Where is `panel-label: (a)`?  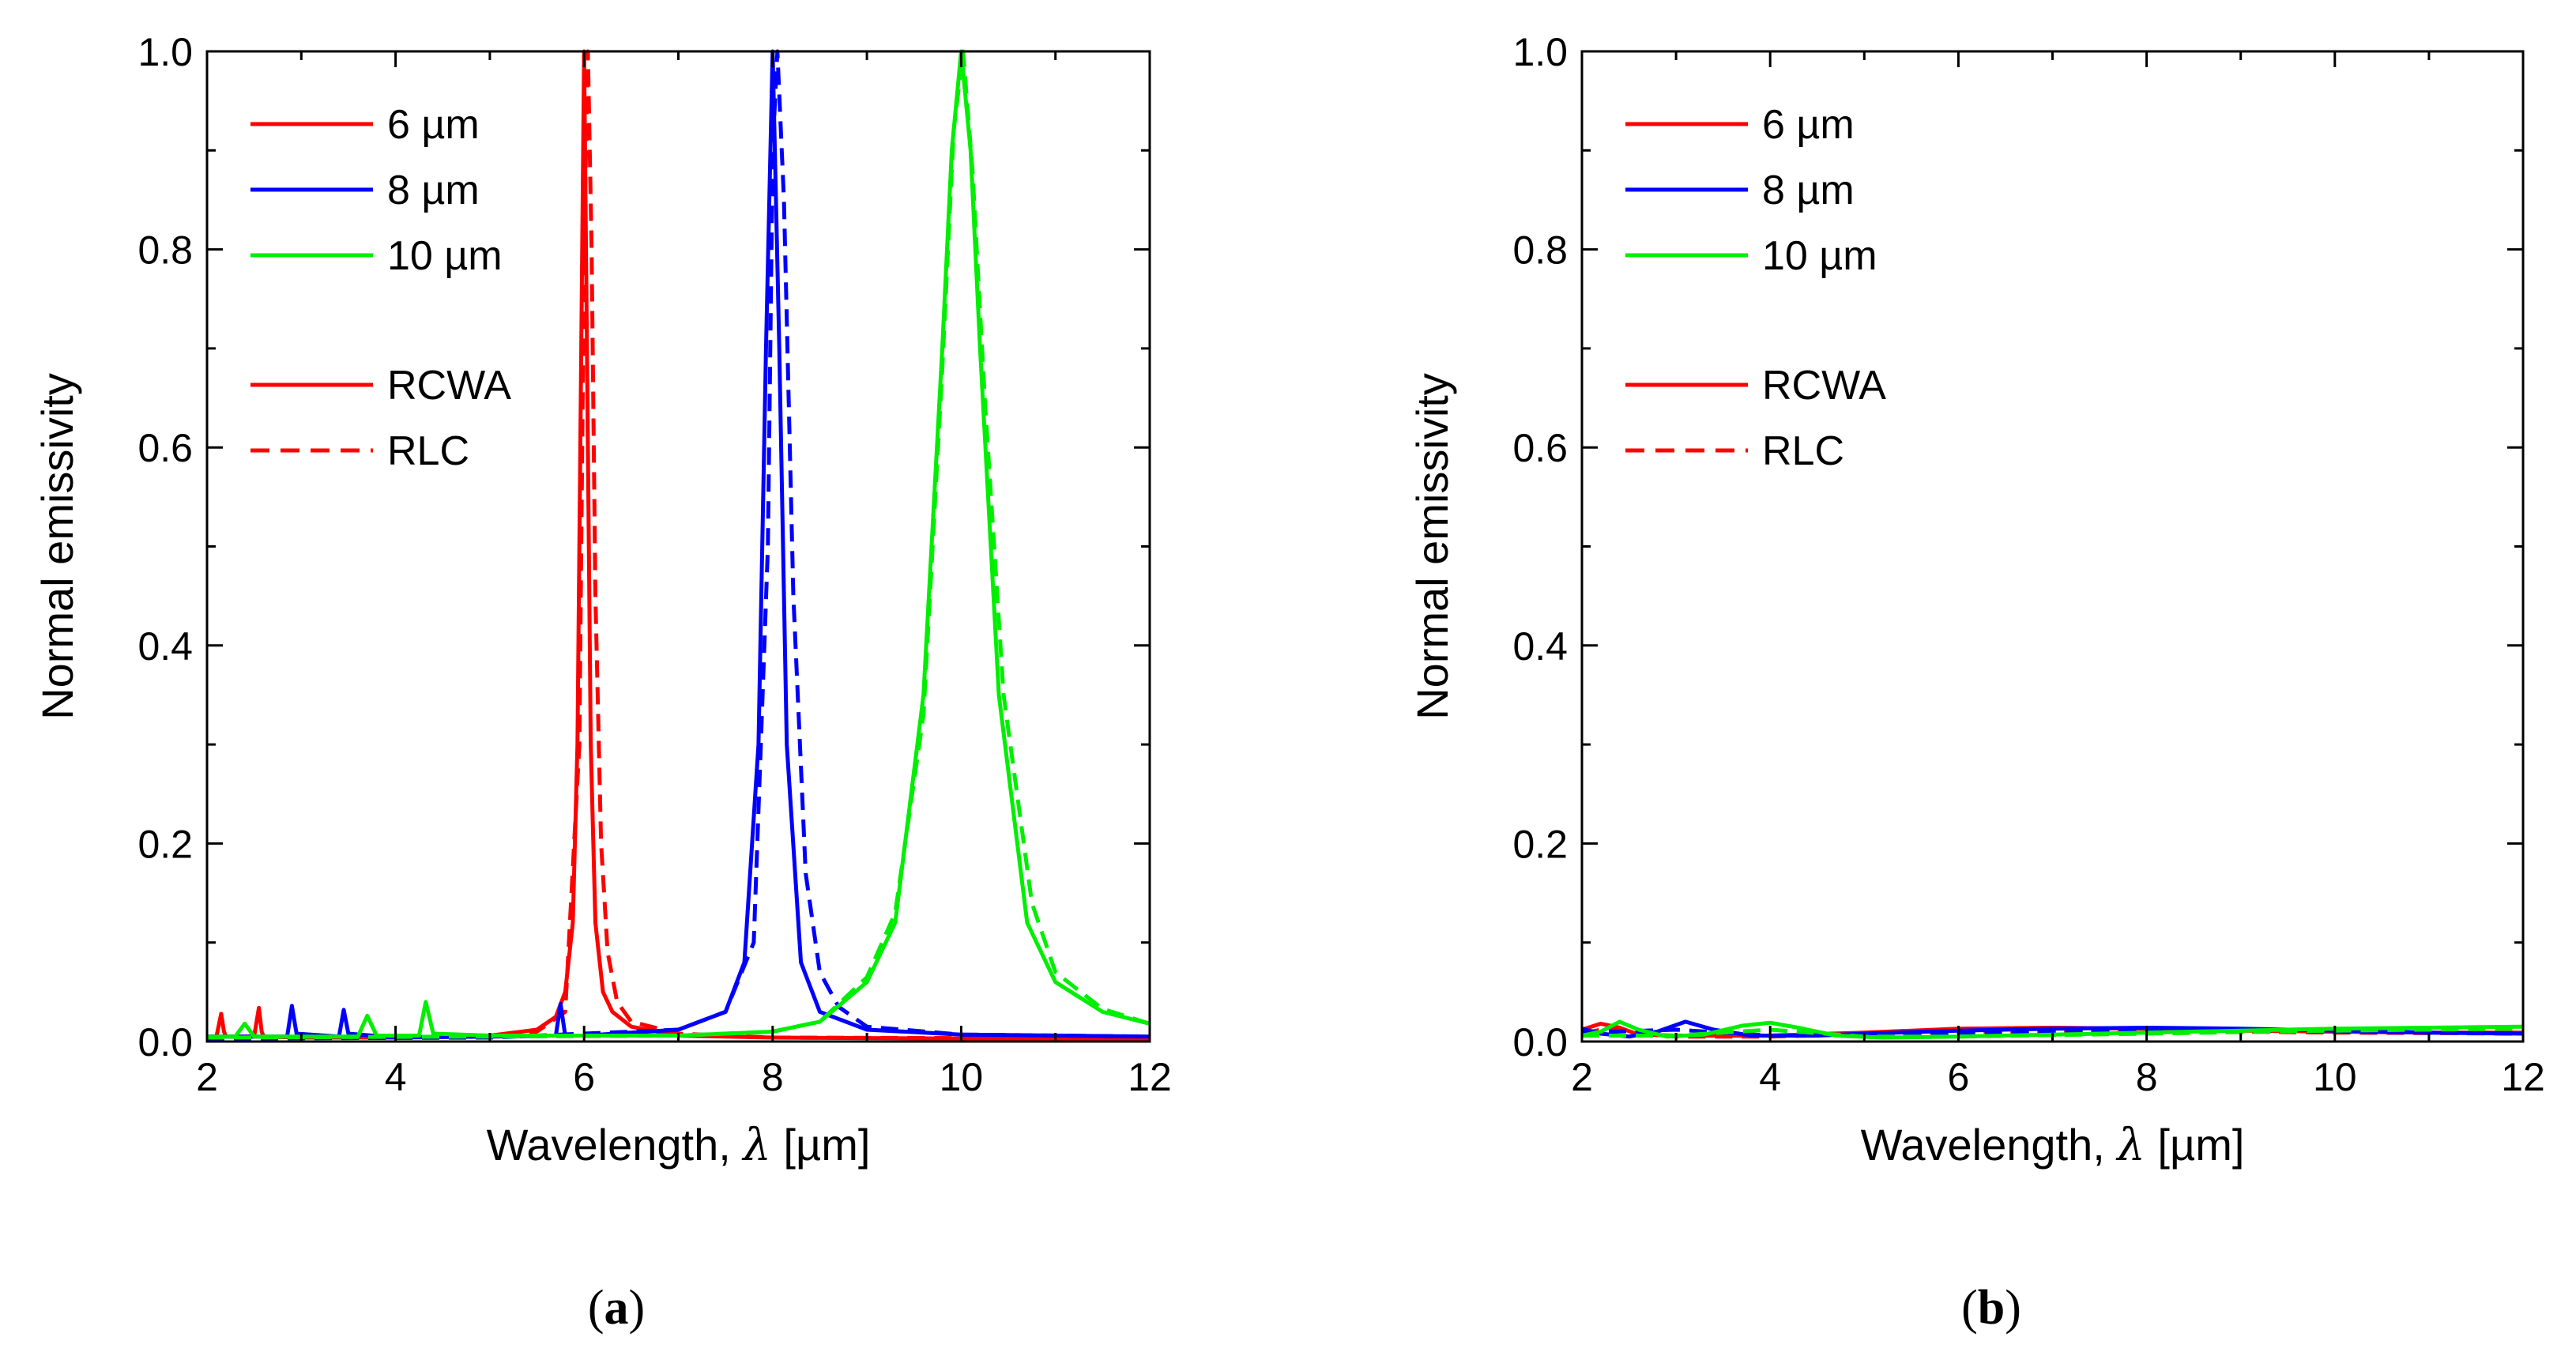 panel-label: (a) is located at coordinates (616, 1308).